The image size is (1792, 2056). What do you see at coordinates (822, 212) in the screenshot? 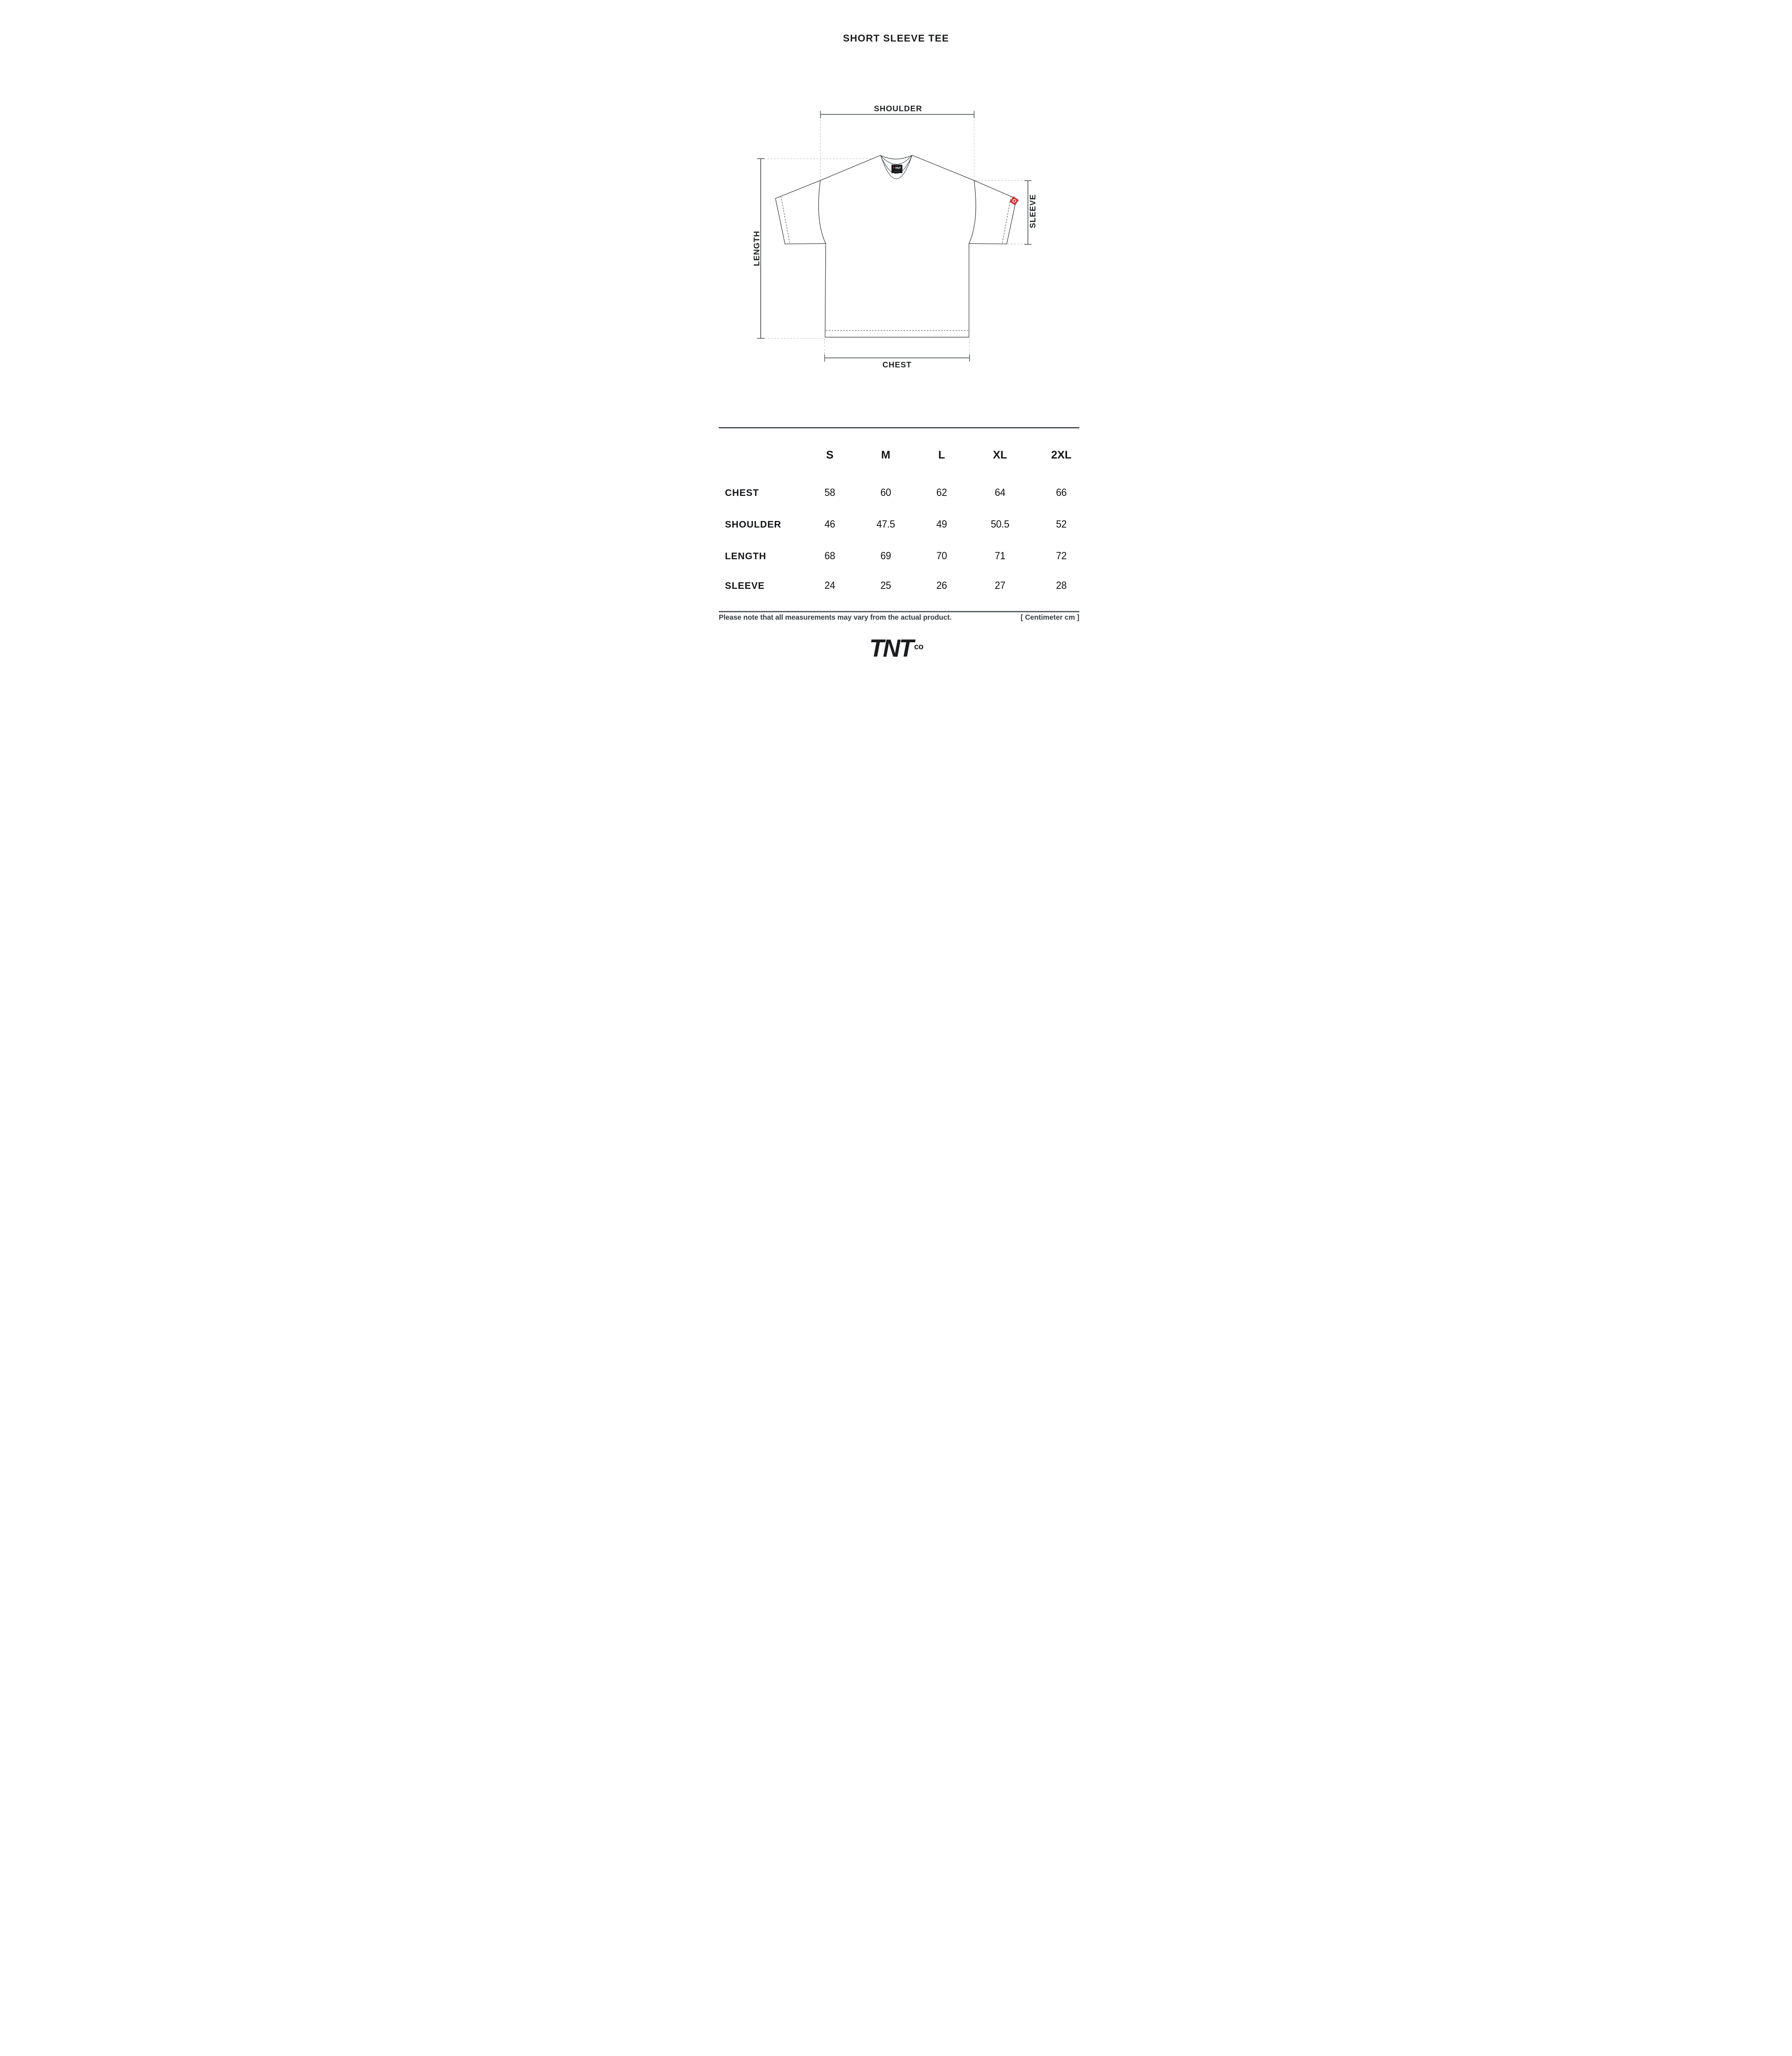
I see `armhole-left-seam` at bounding box center [822, 212].